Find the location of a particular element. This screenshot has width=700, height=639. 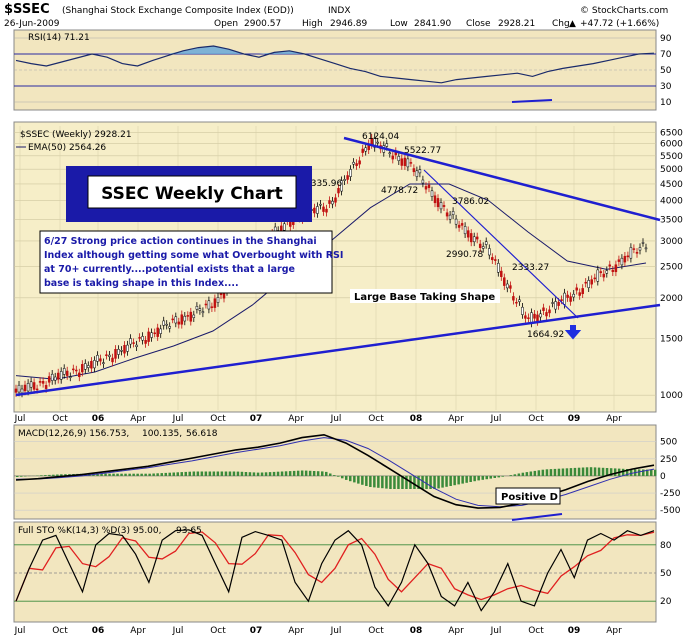

bottom-x-tick-label: 08 is located at coordinates (416, 631).